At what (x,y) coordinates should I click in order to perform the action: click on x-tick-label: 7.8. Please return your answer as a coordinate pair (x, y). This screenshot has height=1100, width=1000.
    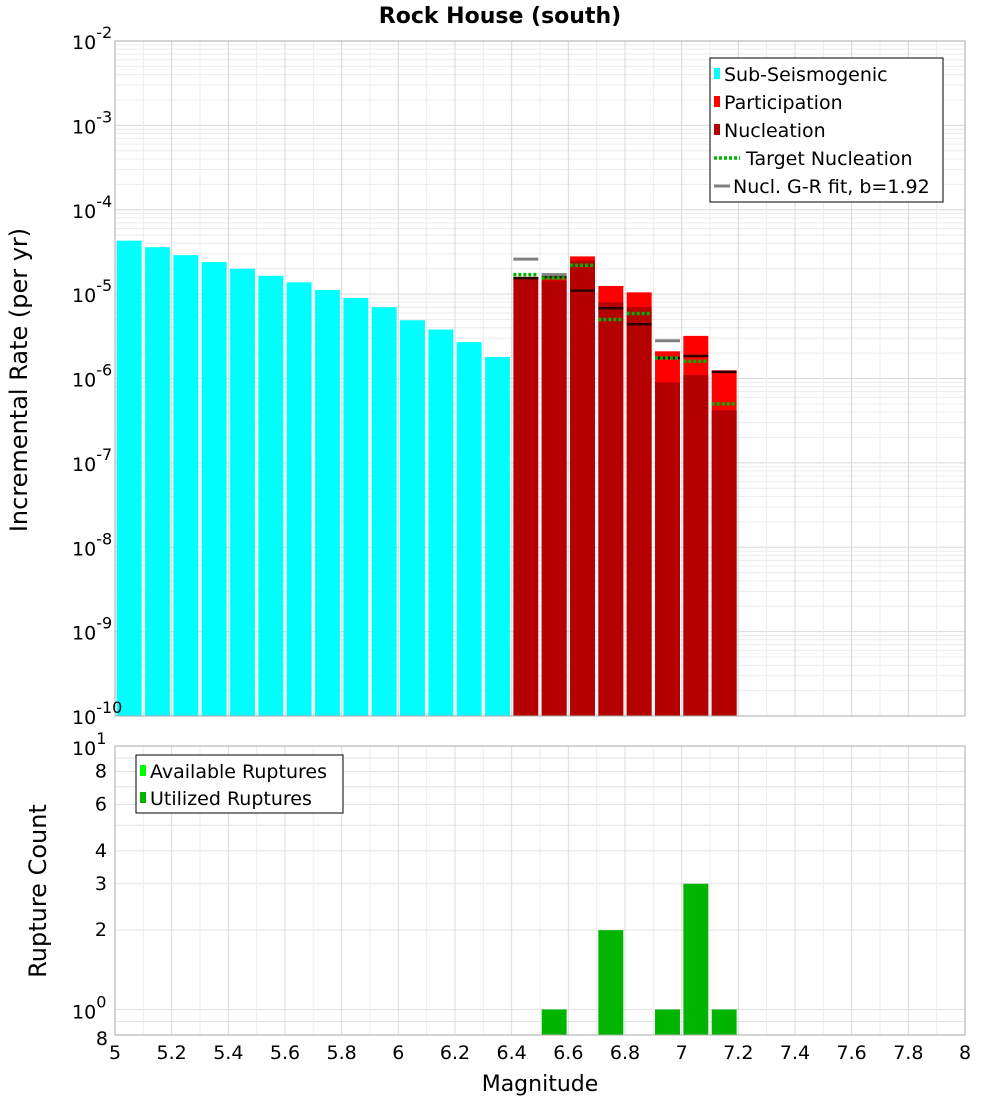
    Looking at the image, I should click on (908, 1053).